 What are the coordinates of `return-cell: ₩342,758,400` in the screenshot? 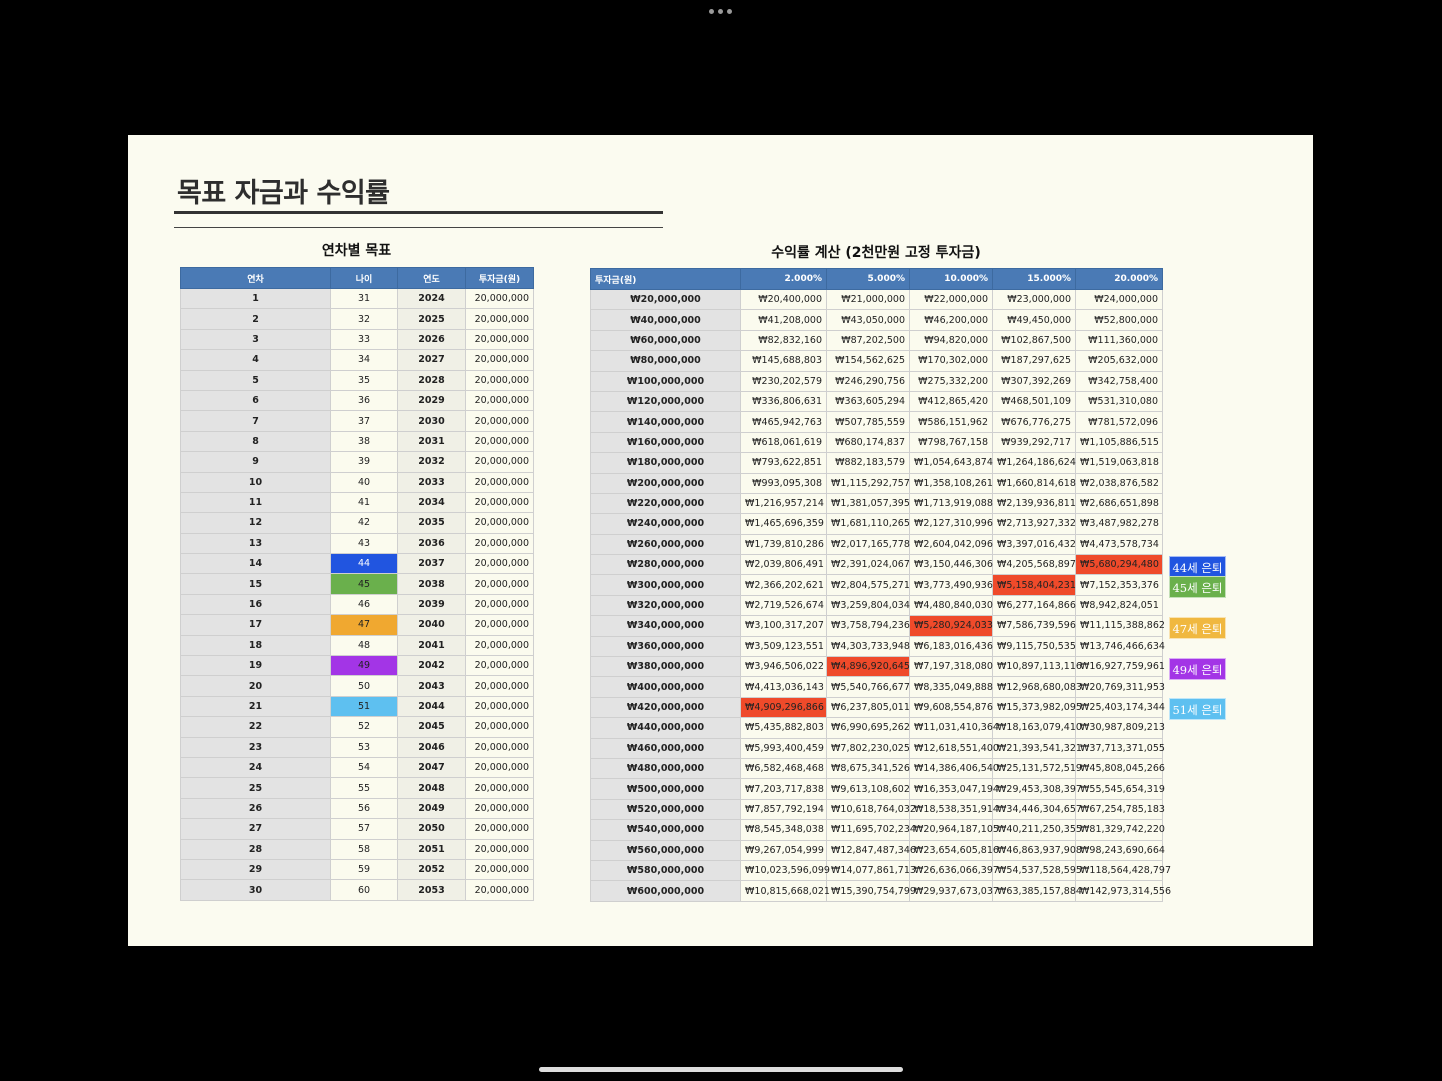 It's located at (1119, 381).